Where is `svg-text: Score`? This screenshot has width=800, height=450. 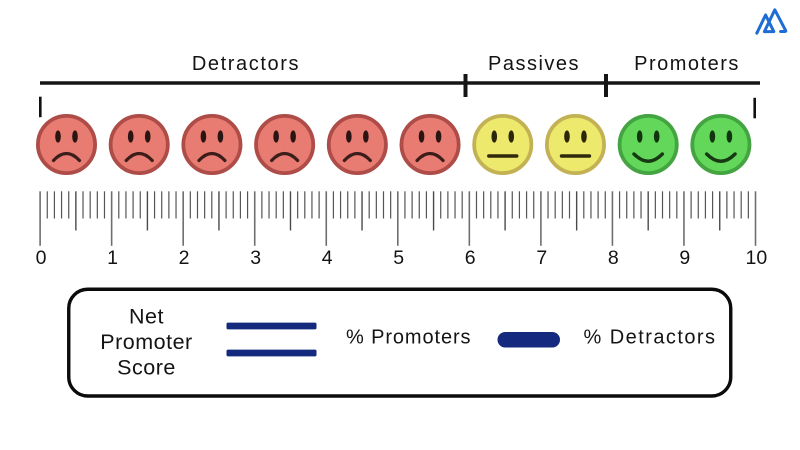 svg-text: Score is located at coordinates (146, 367).